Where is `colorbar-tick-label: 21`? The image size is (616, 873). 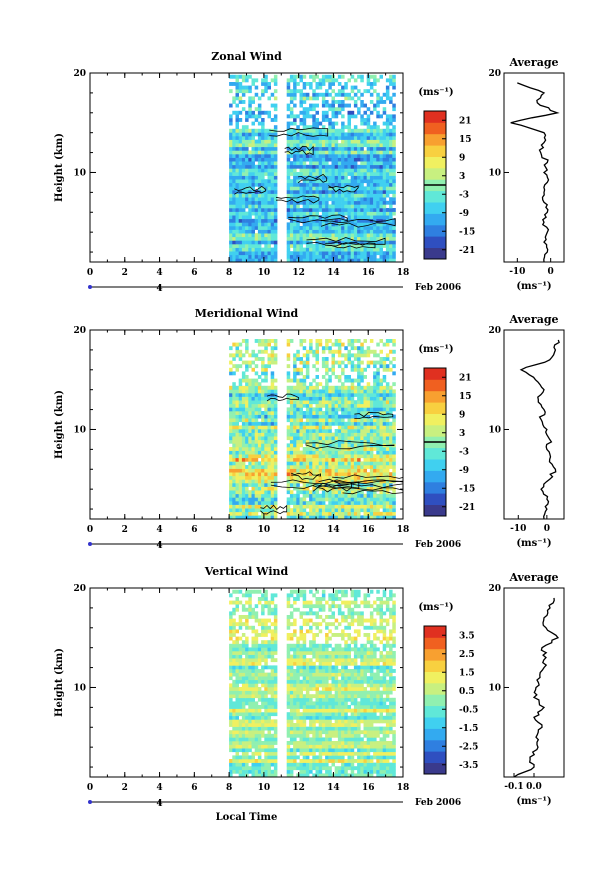 colorbar-tick-label: 21 is located at coordinates (465, 121).